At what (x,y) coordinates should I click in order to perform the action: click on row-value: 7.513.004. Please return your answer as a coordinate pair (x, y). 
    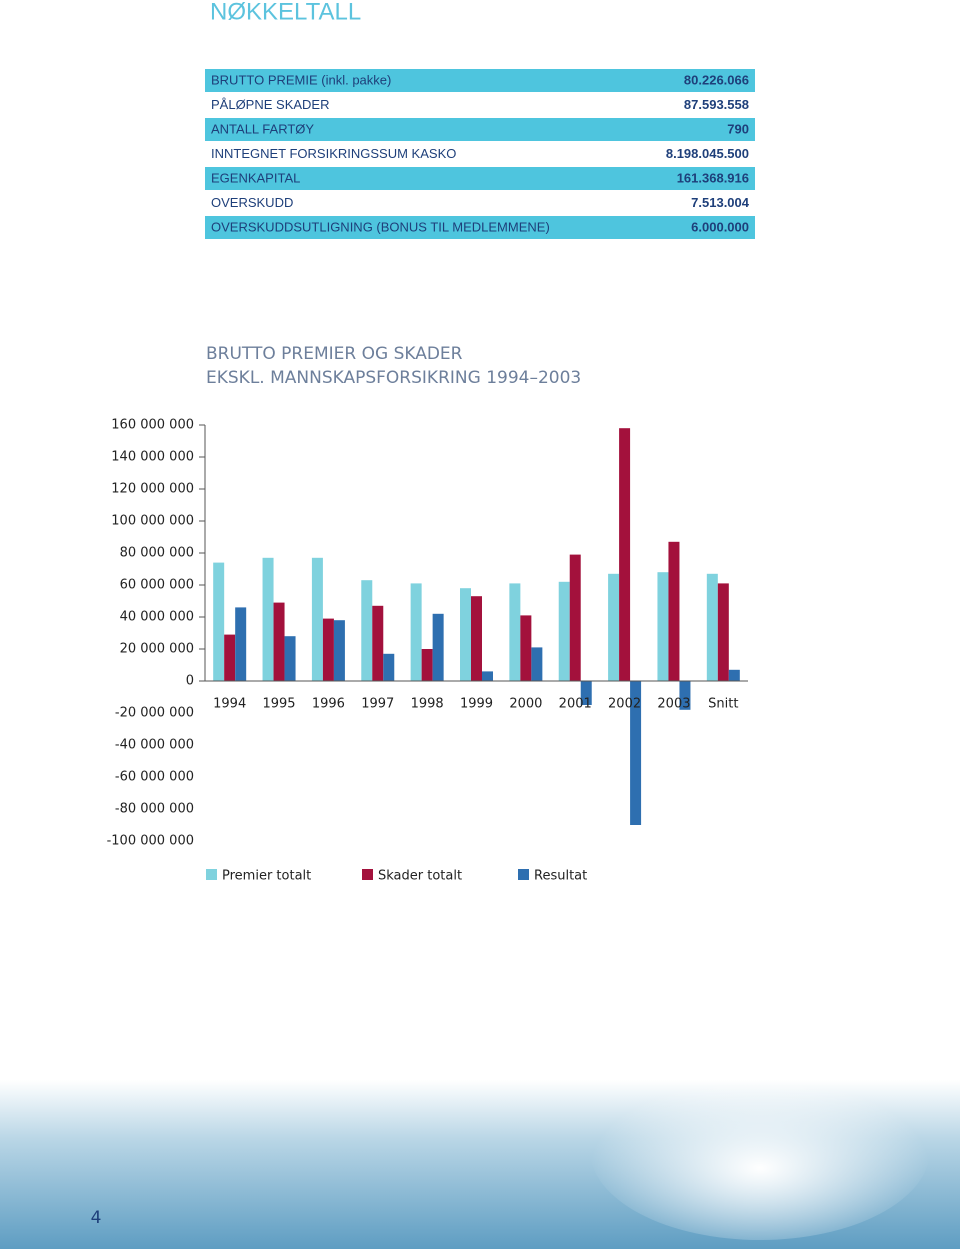
    Looking at the image, I should click on (720, 202).